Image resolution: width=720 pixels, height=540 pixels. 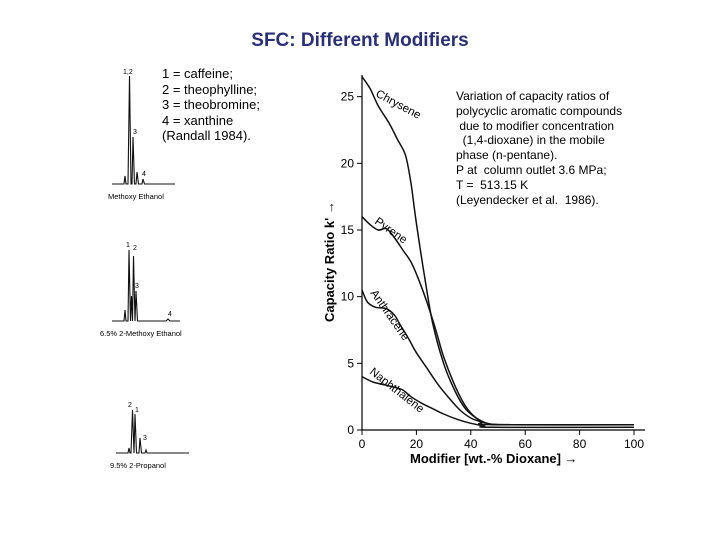 What do you see at coordinates (198, 120) in the screenshot?
I see `legend-line: 4 = xanthine` at bounding box center [198, 120].